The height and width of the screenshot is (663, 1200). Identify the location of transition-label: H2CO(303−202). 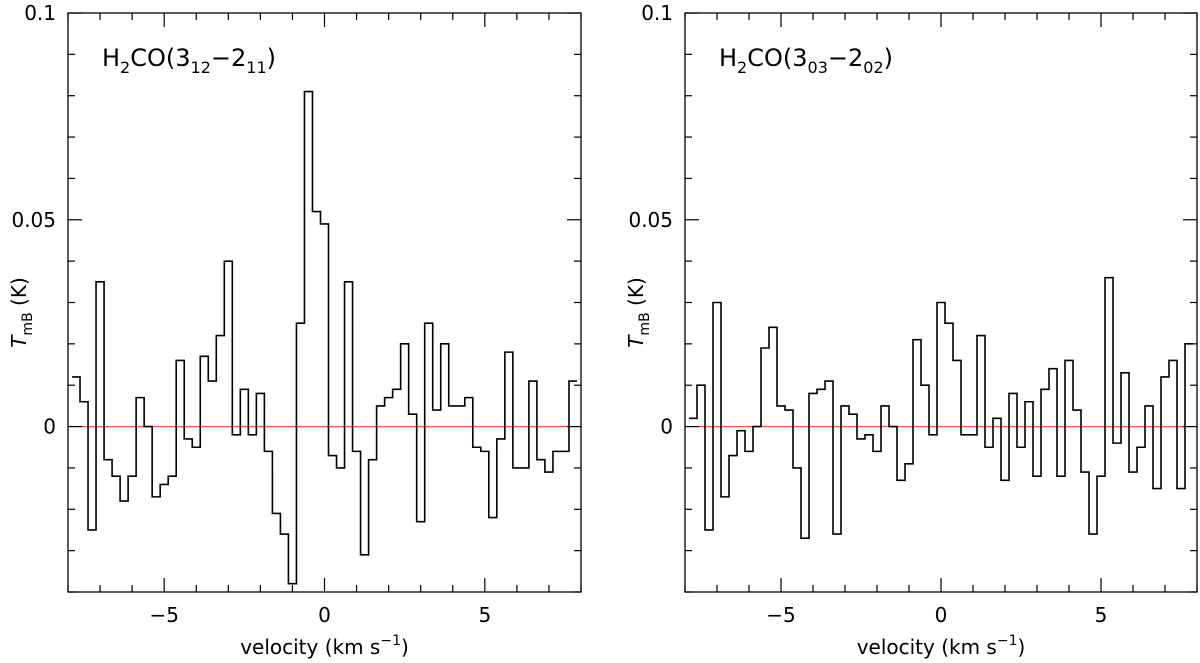
(806, 60).